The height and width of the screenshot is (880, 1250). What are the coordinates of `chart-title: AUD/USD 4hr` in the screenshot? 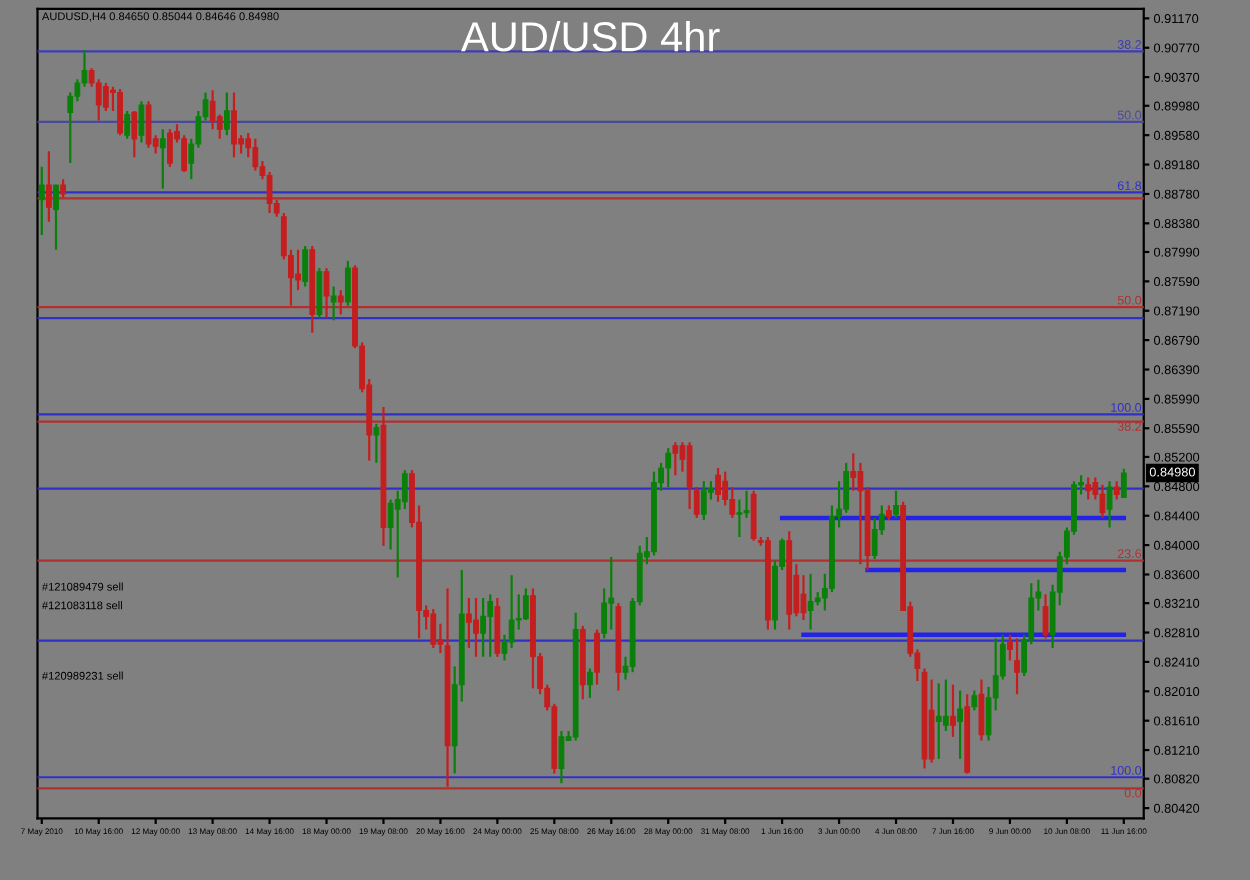 It's located at (590, 36).